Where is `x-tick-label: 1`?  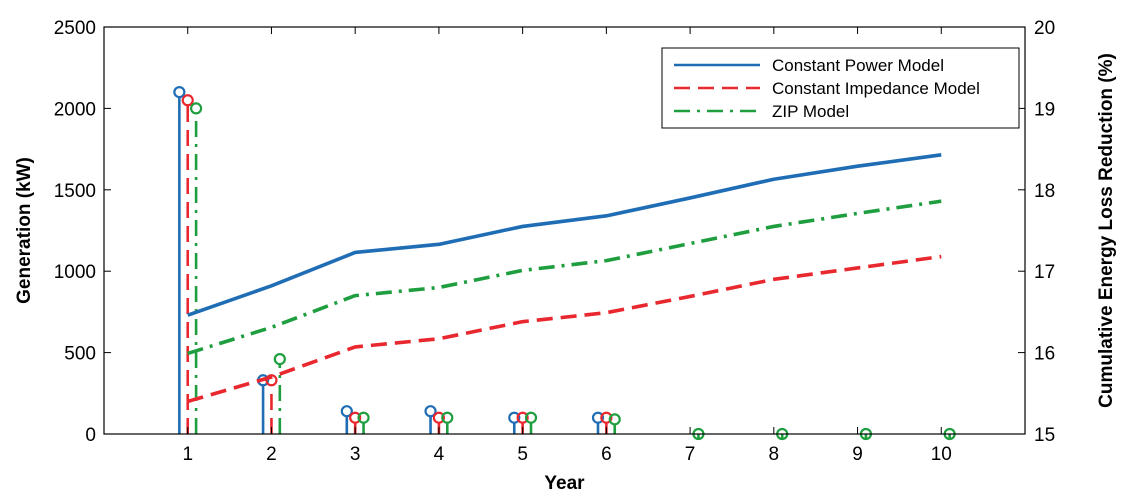 x-tick-label: 1 is located at coordinates (187, 454).